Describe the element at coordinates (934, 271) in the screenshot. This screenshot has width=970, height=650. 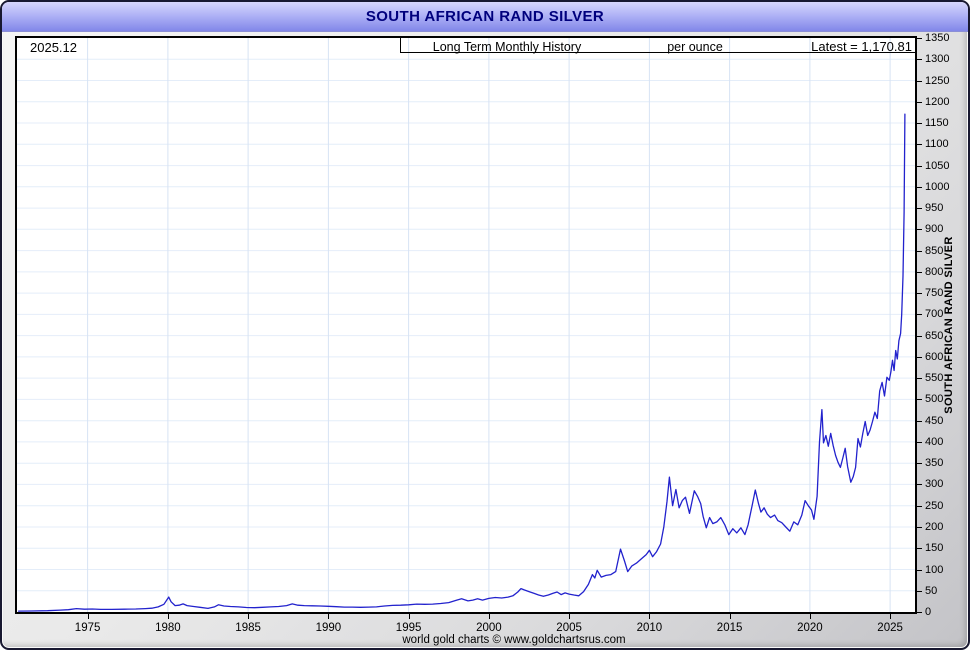
I see `y-tick-label: 800` at that location.